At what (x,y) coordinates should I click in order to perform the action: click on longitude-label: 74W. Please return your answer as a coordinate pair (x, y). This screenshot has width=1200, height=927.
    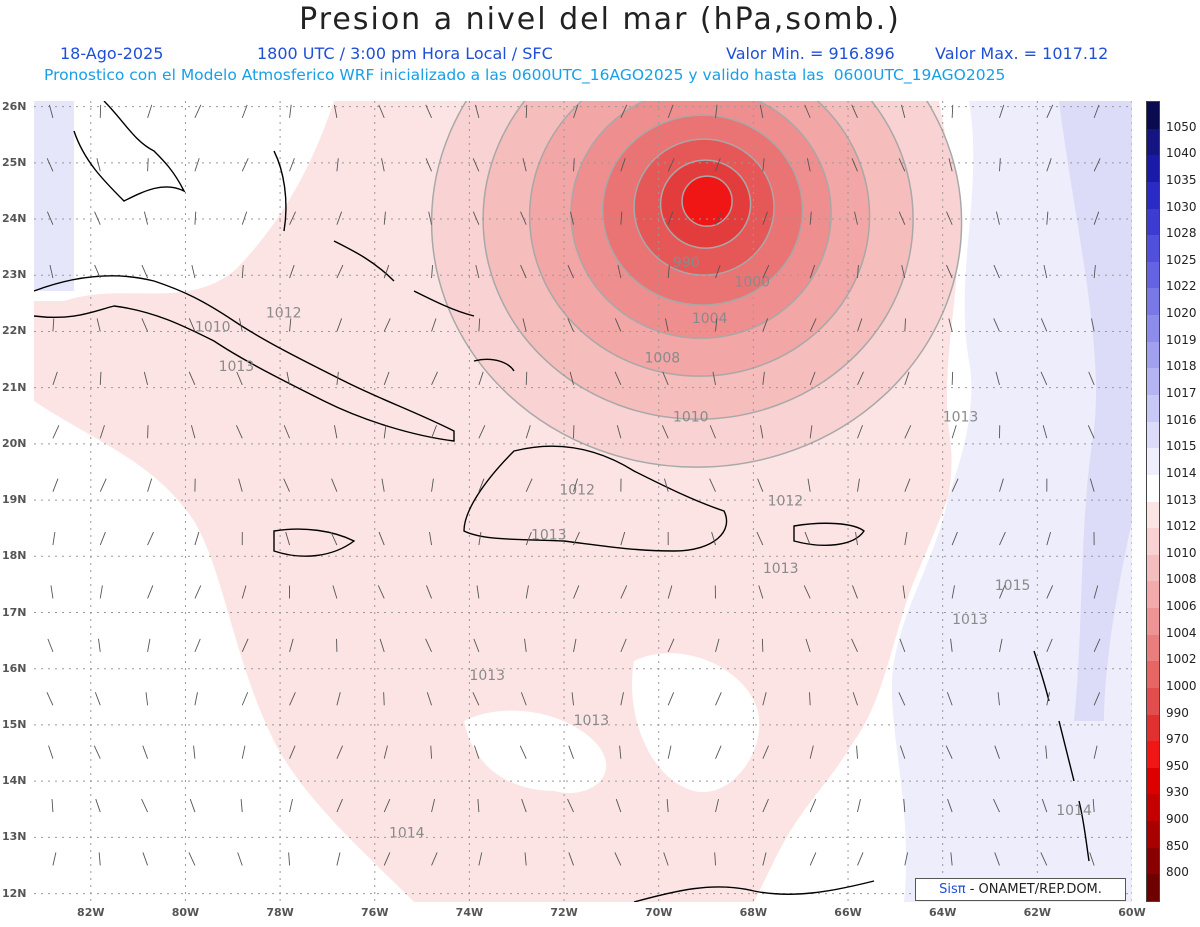
    Looking at the image, I should click on (469, 912).